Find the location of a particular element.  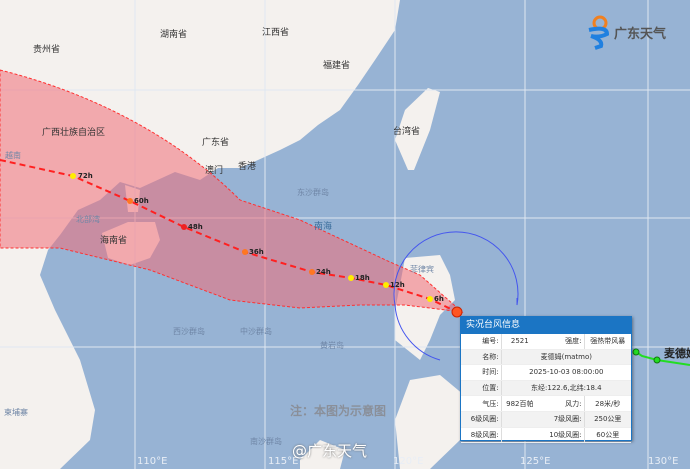

label-philippines: 菲律宾 is located at coordinates (422, 269).